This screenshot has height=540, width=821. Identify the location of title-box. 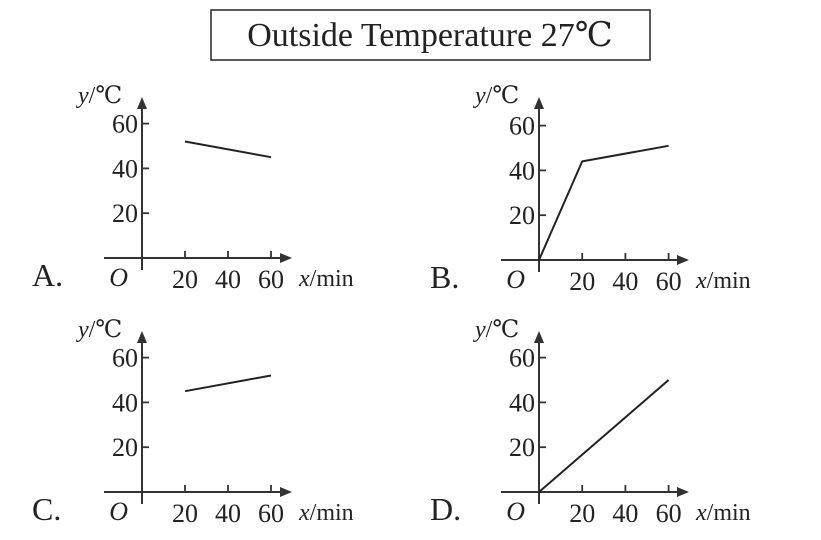
(430, 35).